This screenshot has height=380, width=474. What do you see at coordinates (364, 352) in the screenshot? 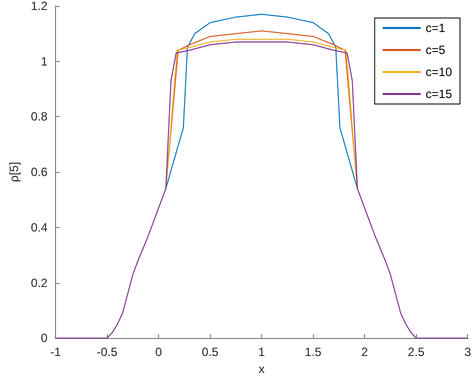
I see `x-tick-label: 2` at bounding box center [364, 352].